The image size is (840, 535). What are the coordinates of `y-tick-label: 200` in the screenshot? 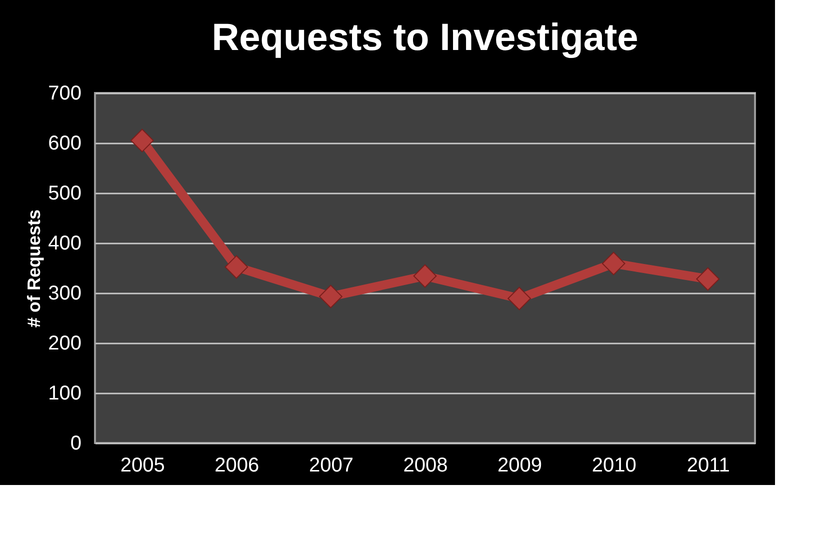 It's located at (65, 343).